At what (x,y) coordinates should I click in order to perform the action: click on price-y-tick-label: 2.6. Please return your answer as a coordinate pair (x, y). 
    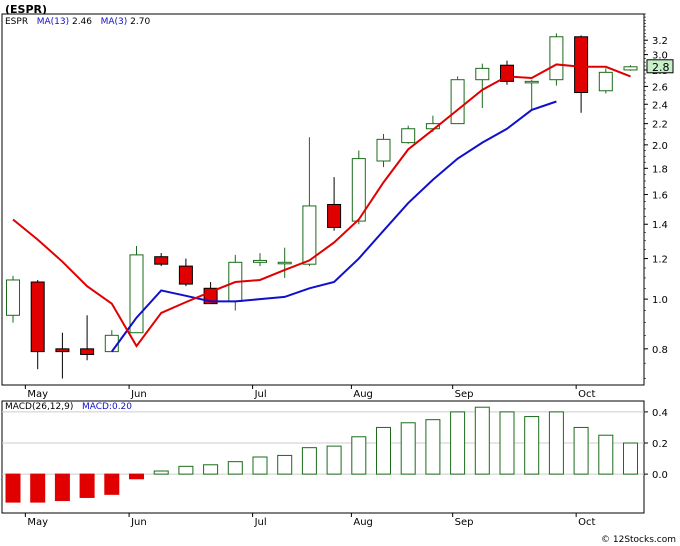
    Looking at the image, I should click on (660, 87).